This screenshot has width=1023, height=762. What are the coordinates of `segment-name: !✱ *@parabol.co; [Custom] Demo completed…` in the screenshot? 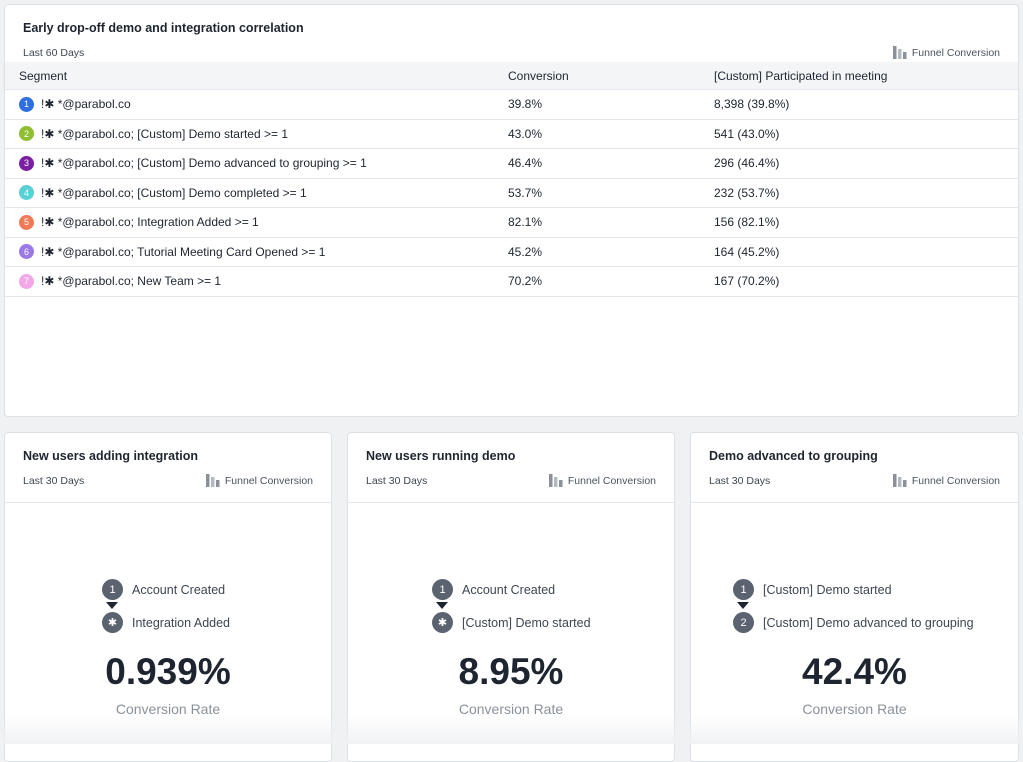 It's located at (174, 193).